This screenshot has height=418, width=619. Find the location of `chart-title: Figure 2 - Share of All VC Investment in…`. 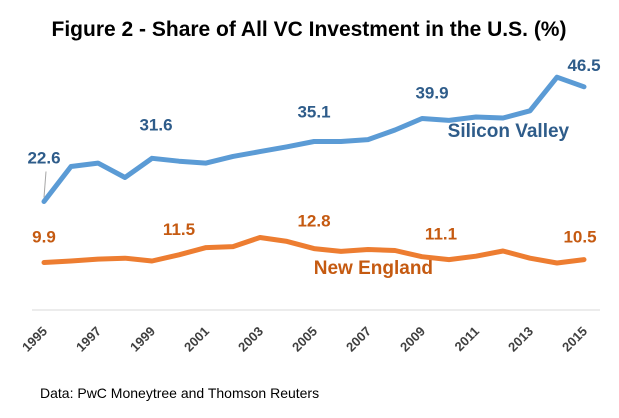

chart-title: Figure 2 - Share of All VC Investment in… is located at coordinates (309, 29).